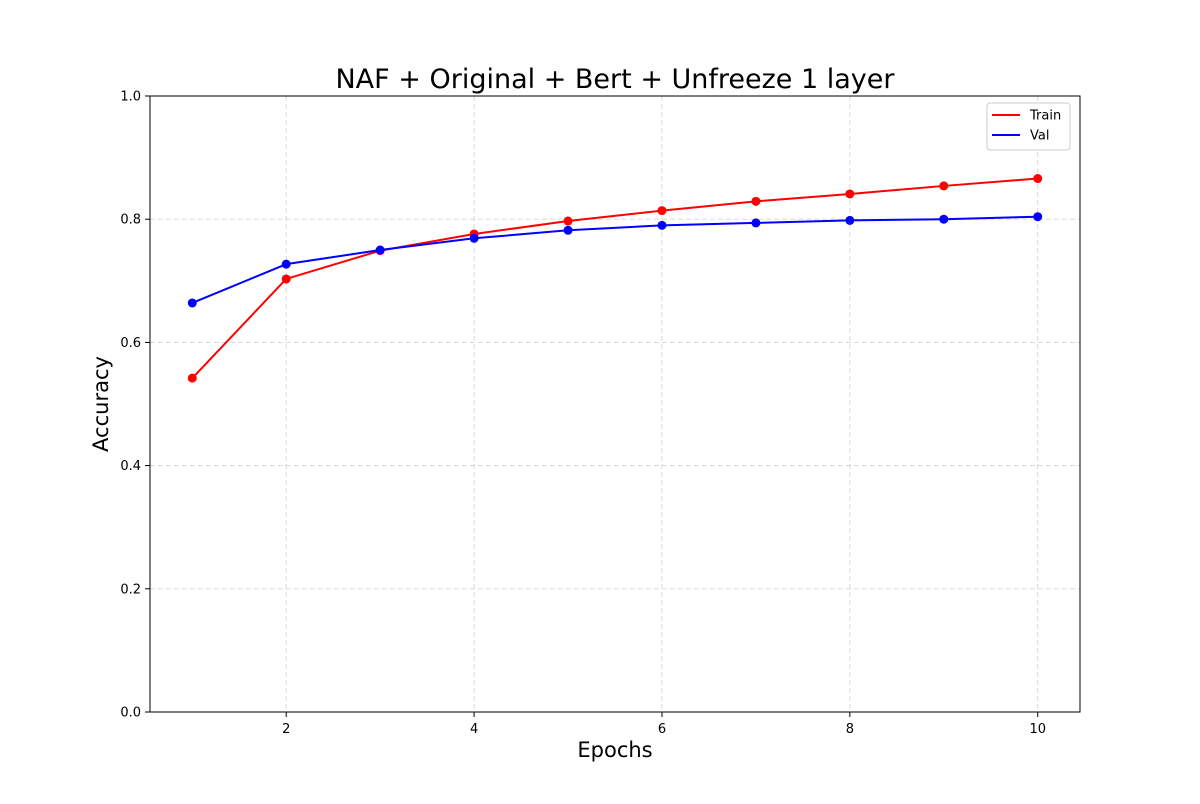  What do you see at coordinates (615, 79) in the screenshot?
I see `chart-title: NAF + Original + Bert + Unfreeze 1 layer` at bounding box center [615, 79].